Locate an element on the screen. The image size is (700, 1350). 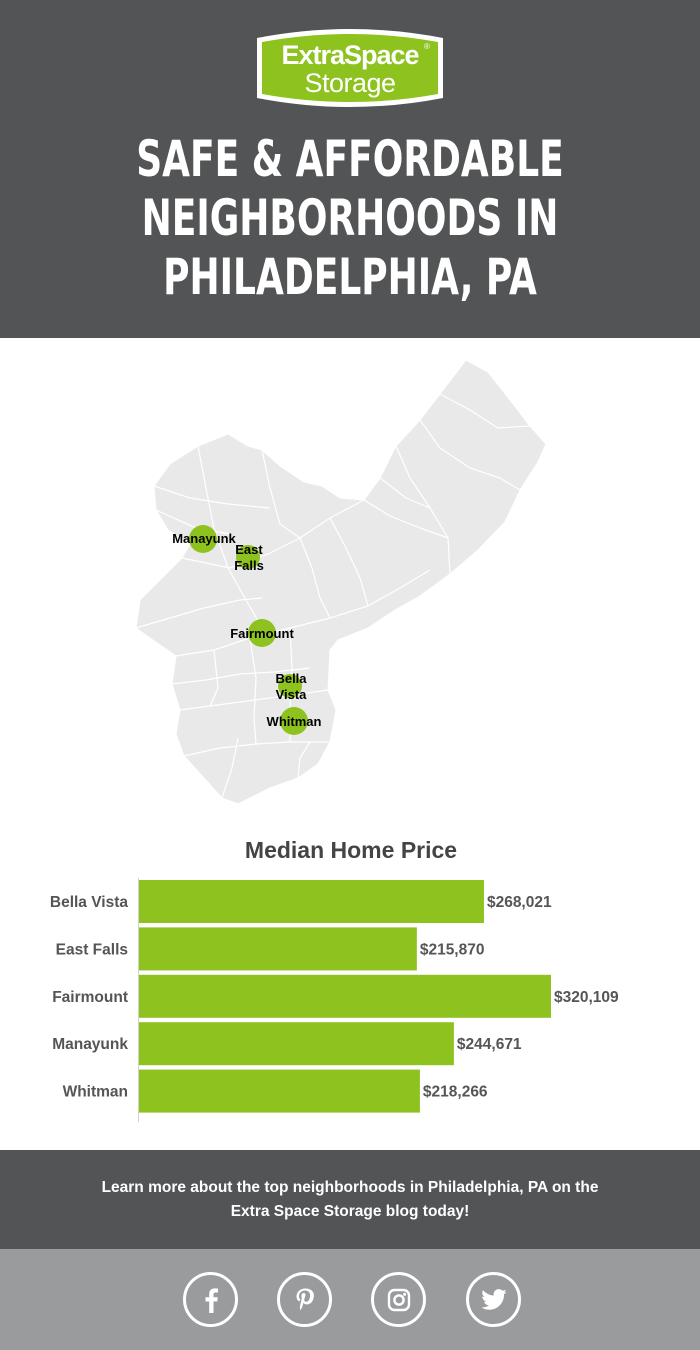
title-line-3: PHILADELPHIA, PA is located at coordinates (350, 277).